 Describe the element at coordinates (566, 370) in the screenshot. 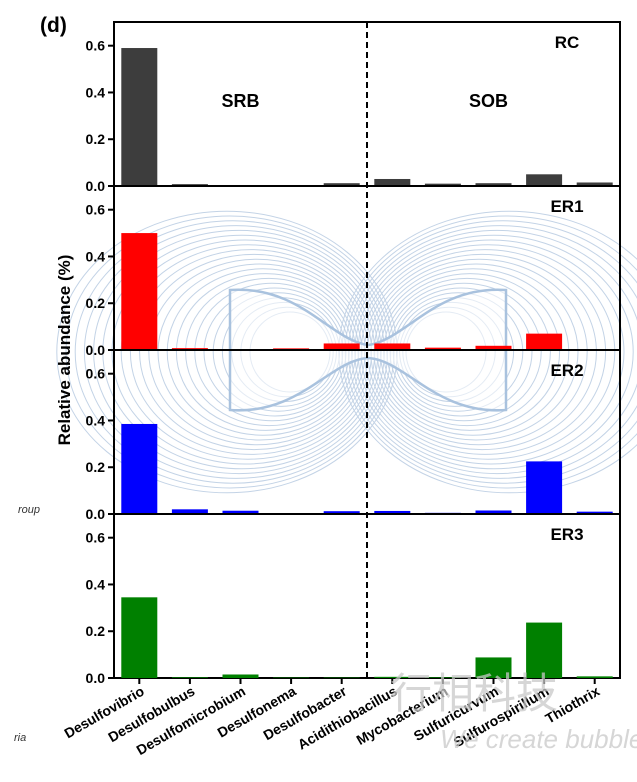

I see `series-label-er2: ER2` at that location.